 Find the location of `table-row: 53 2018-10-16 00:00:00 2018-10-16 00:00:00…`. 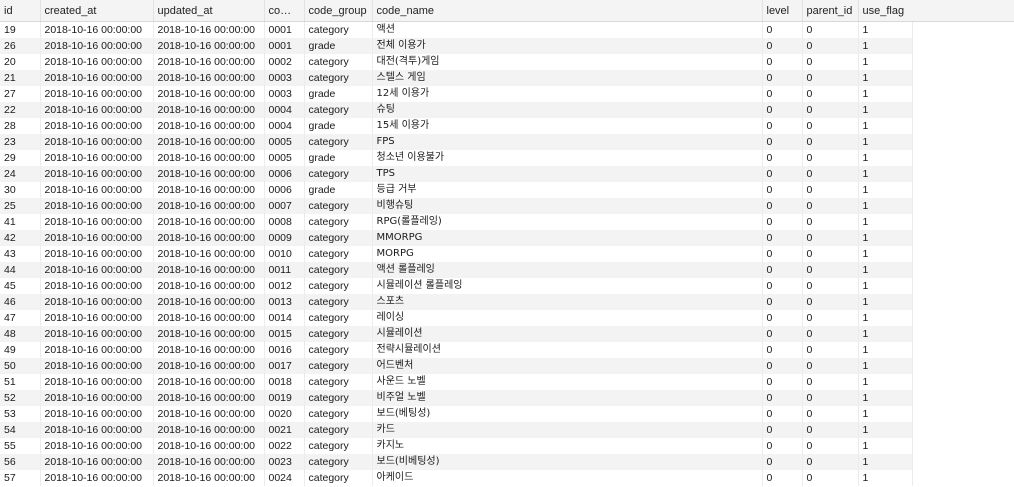

table-row: 53 2018-10-16 00:00:00 2018-10-16 00:00:00… is located at coordinates (456, 414).